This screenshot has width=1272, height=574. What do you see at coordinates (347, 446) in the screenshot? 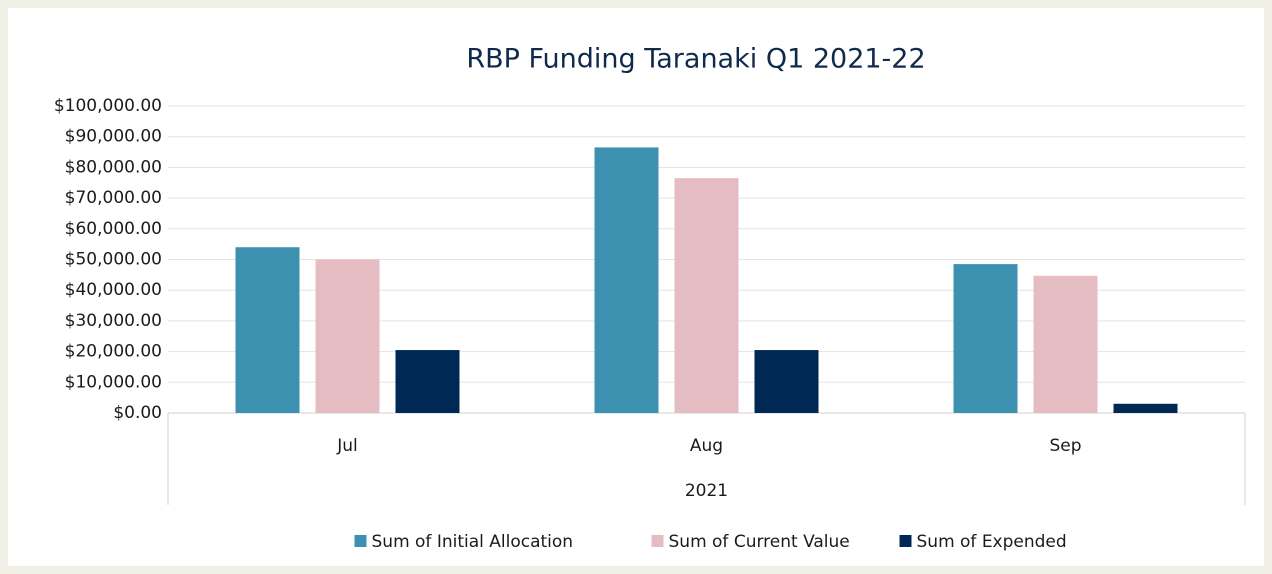
I see `x-tick-label: Jul` at bounding box center [347, 446].